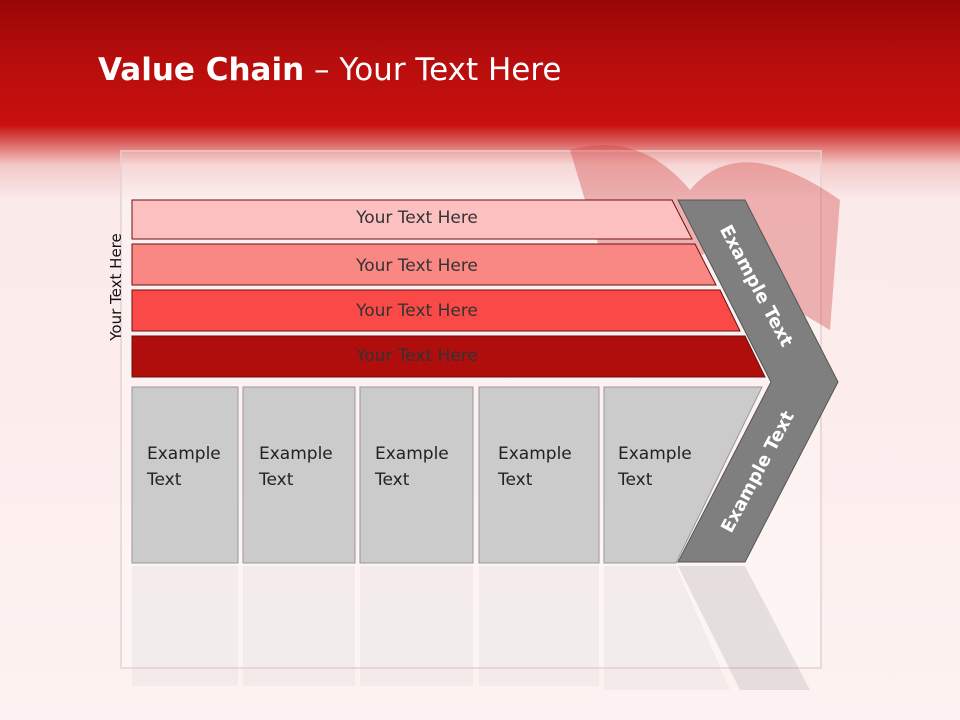 The width and height of the screenshot is (960, 720). I want to click on bar-2-label: Your Text Here, so click(417, 266).